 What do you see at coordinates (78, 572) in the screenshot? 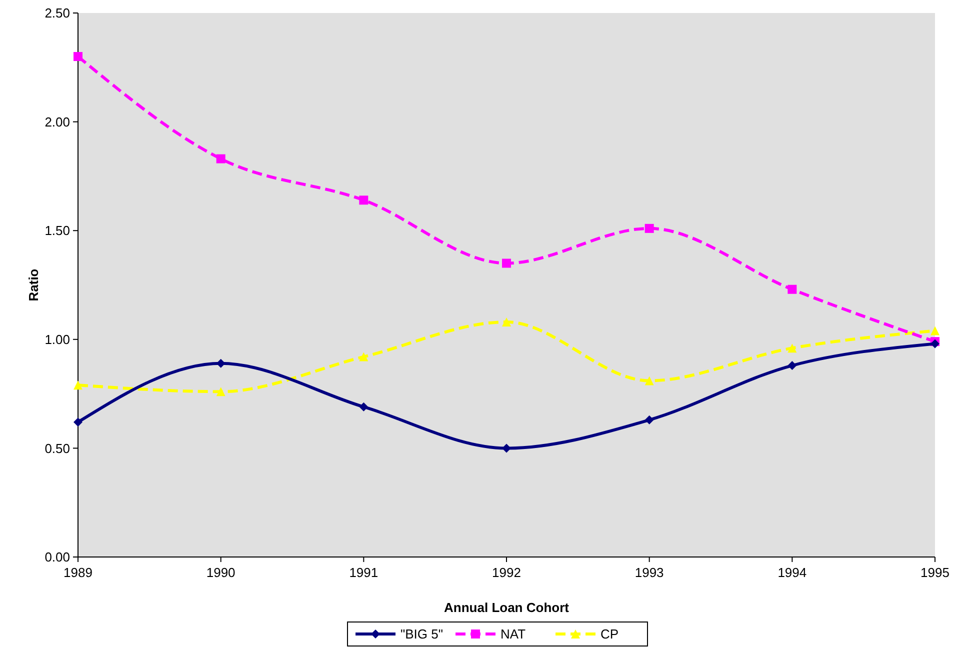
I see `x-tick-label: 1989` at bounding box center [78, 572].